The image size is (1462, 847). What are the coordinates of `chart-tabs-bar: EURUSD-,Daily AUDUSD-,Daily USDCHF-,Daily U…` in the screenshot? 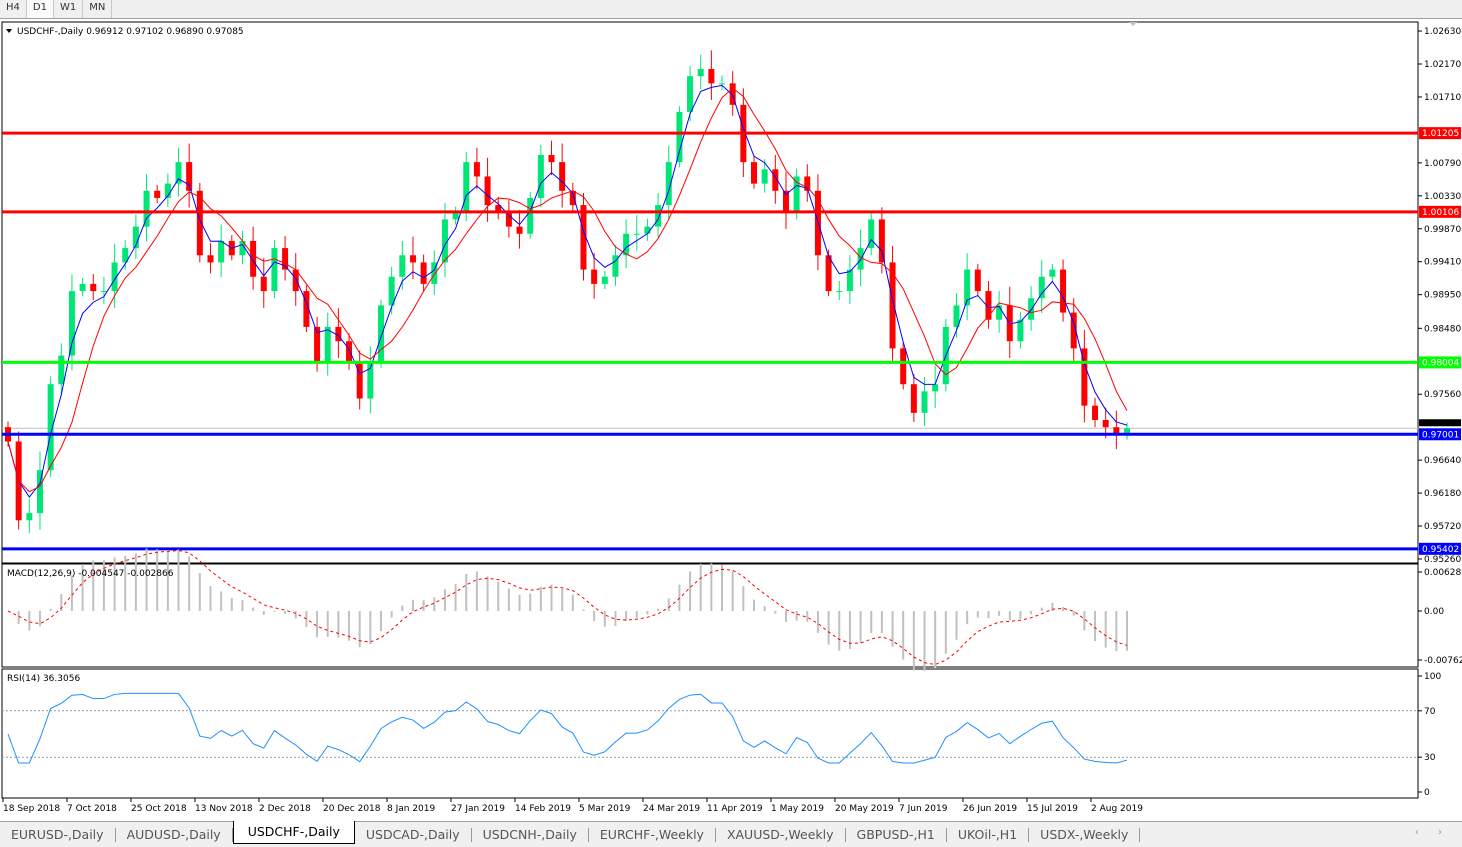 It's located at (731, 834).